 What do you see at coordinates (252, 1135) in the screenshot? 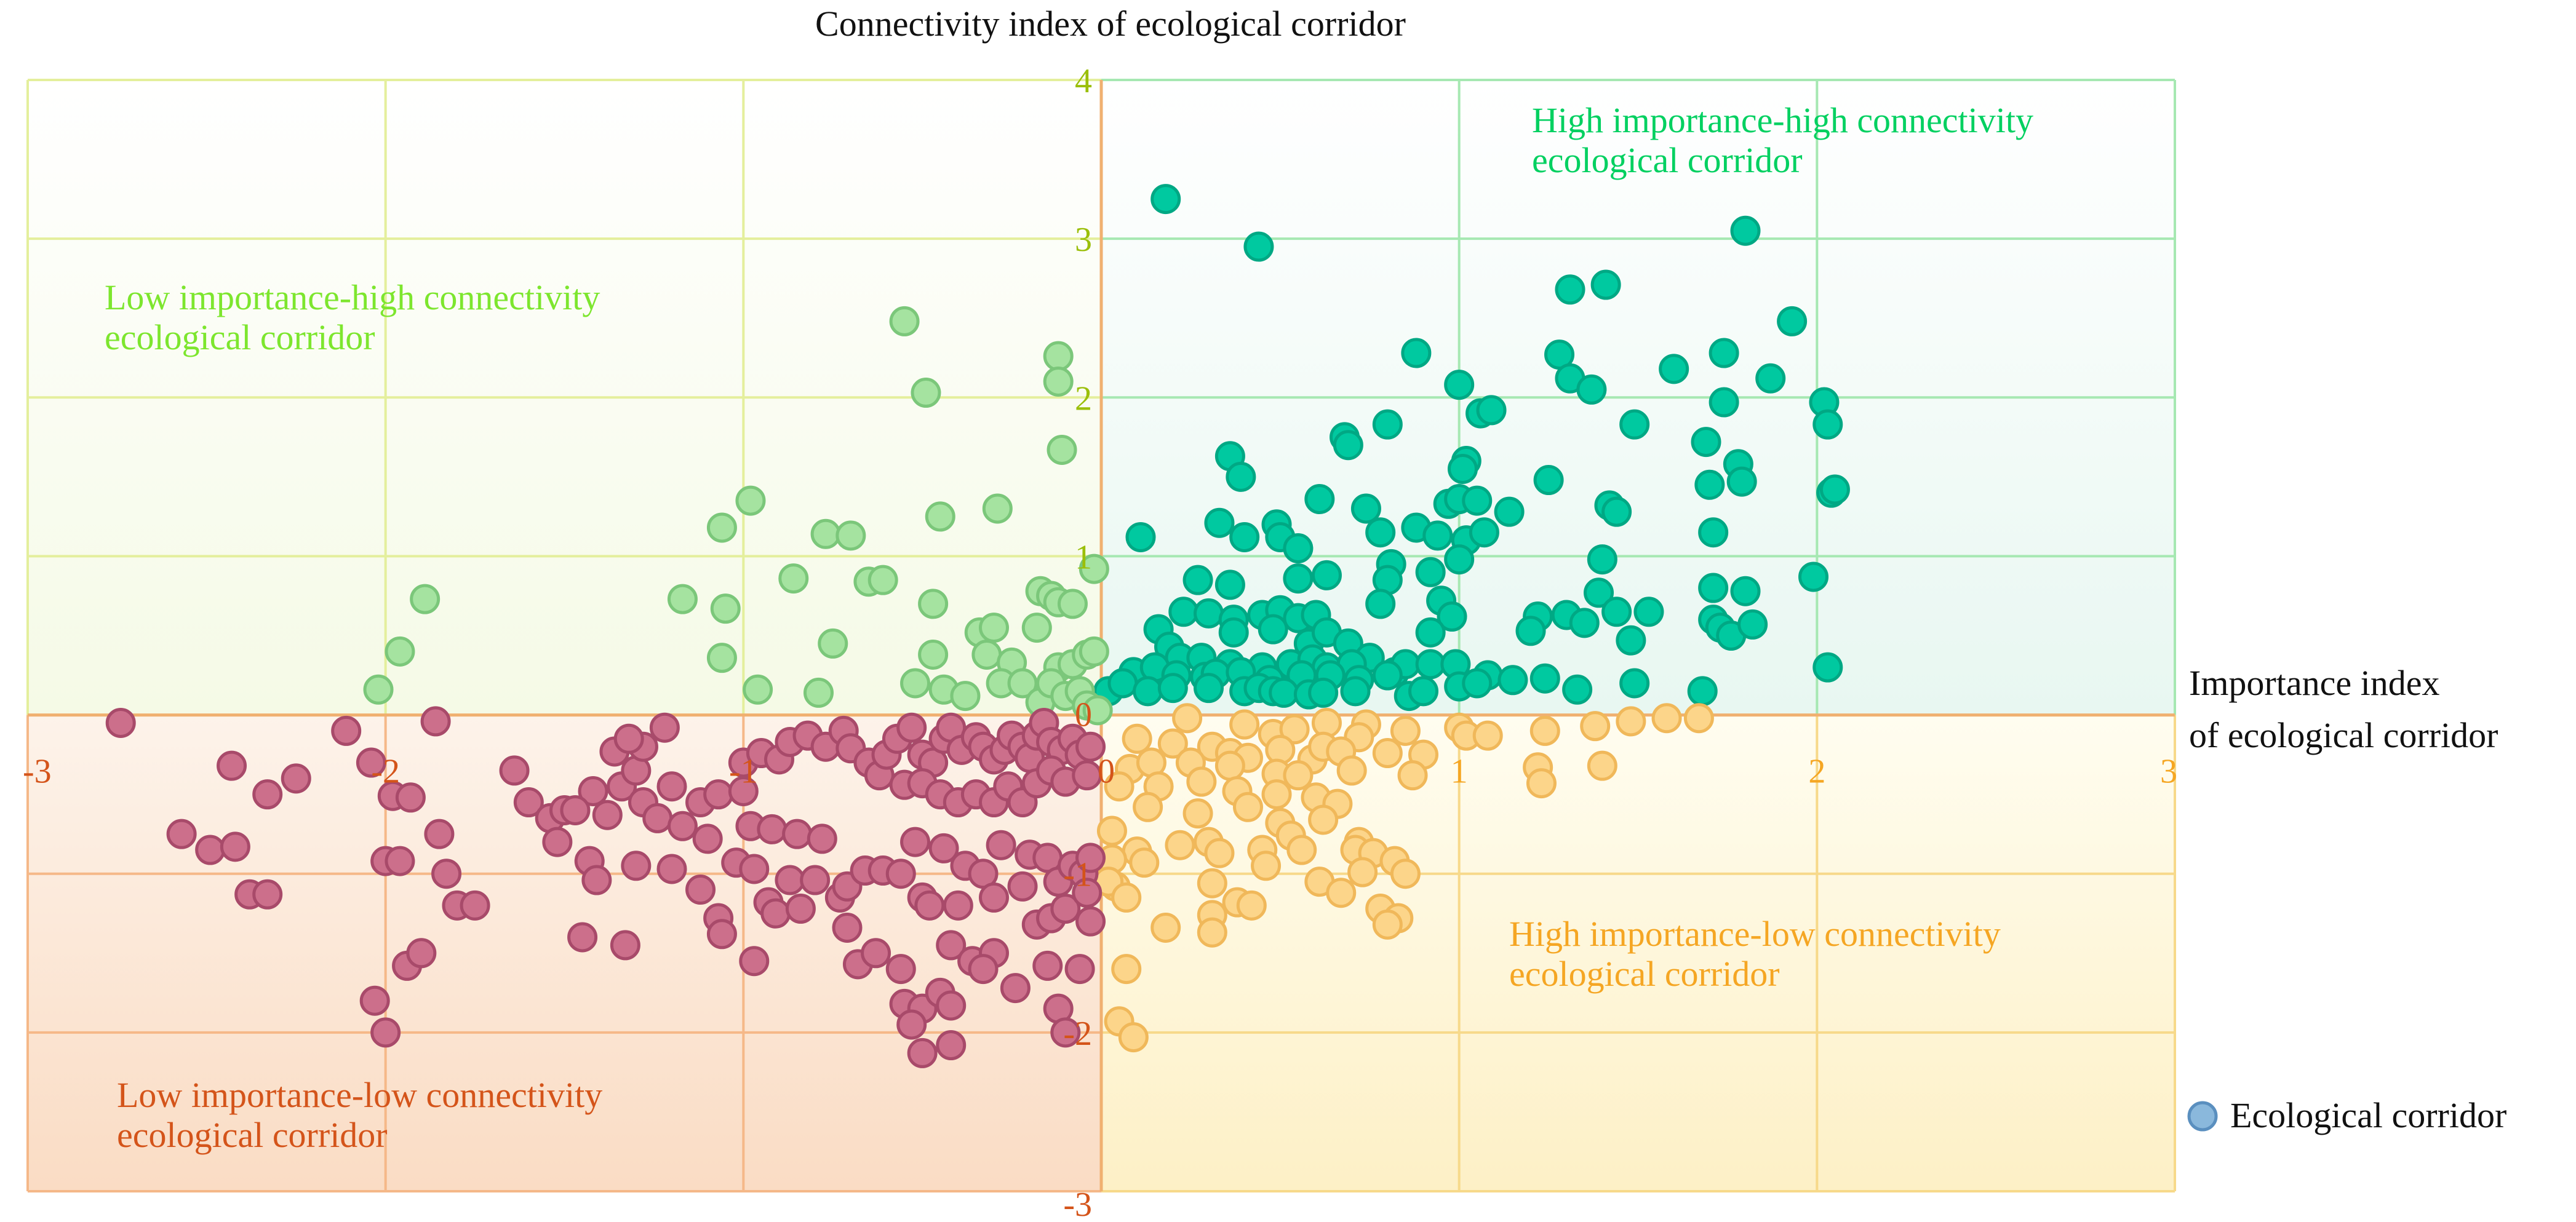
I see `quadrant-label-low-low-line-2: ecological corridor` at bounding box center [252, 1135].